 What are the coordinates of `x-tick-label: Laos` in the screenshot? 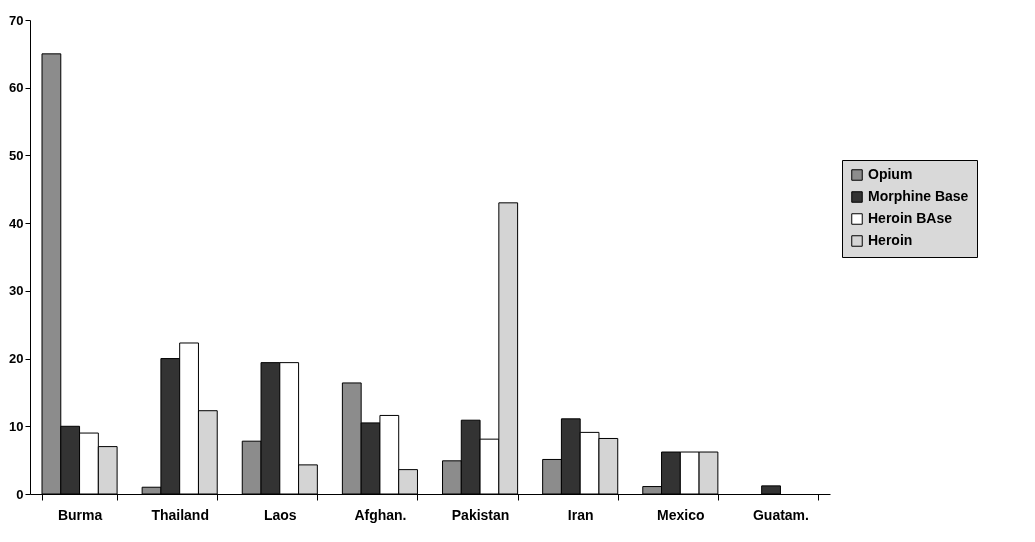 It's located at (280, 514).